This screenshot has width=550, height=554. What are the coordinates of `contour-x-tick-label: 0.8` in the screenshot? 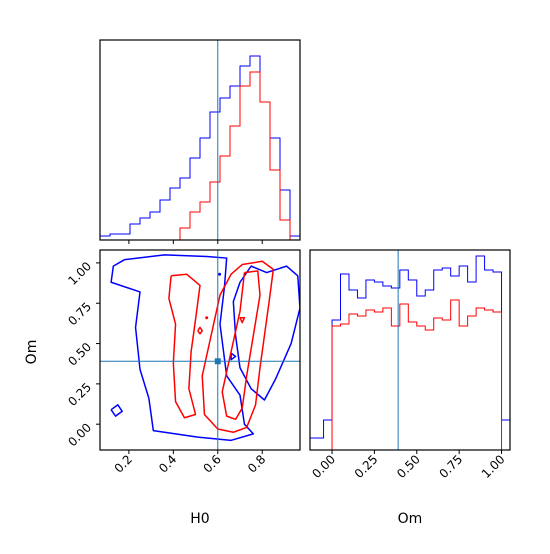 It's located at (256, 463).